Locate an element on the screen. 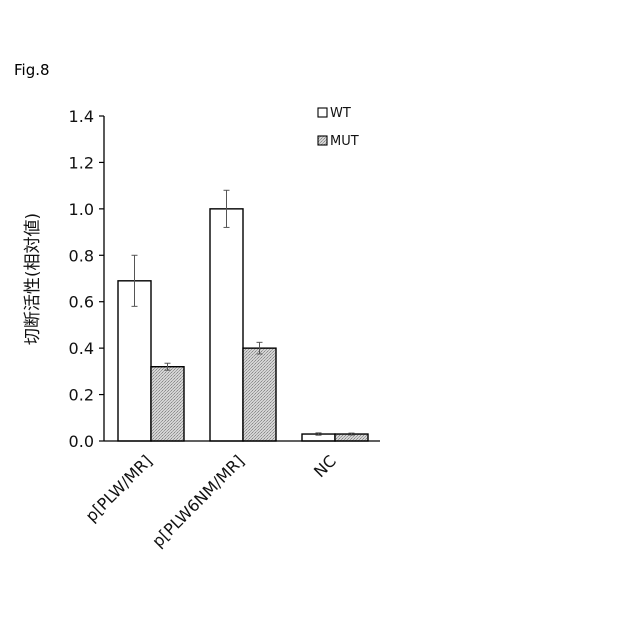  x-category-label: NC is located at coordinates (325, 466).